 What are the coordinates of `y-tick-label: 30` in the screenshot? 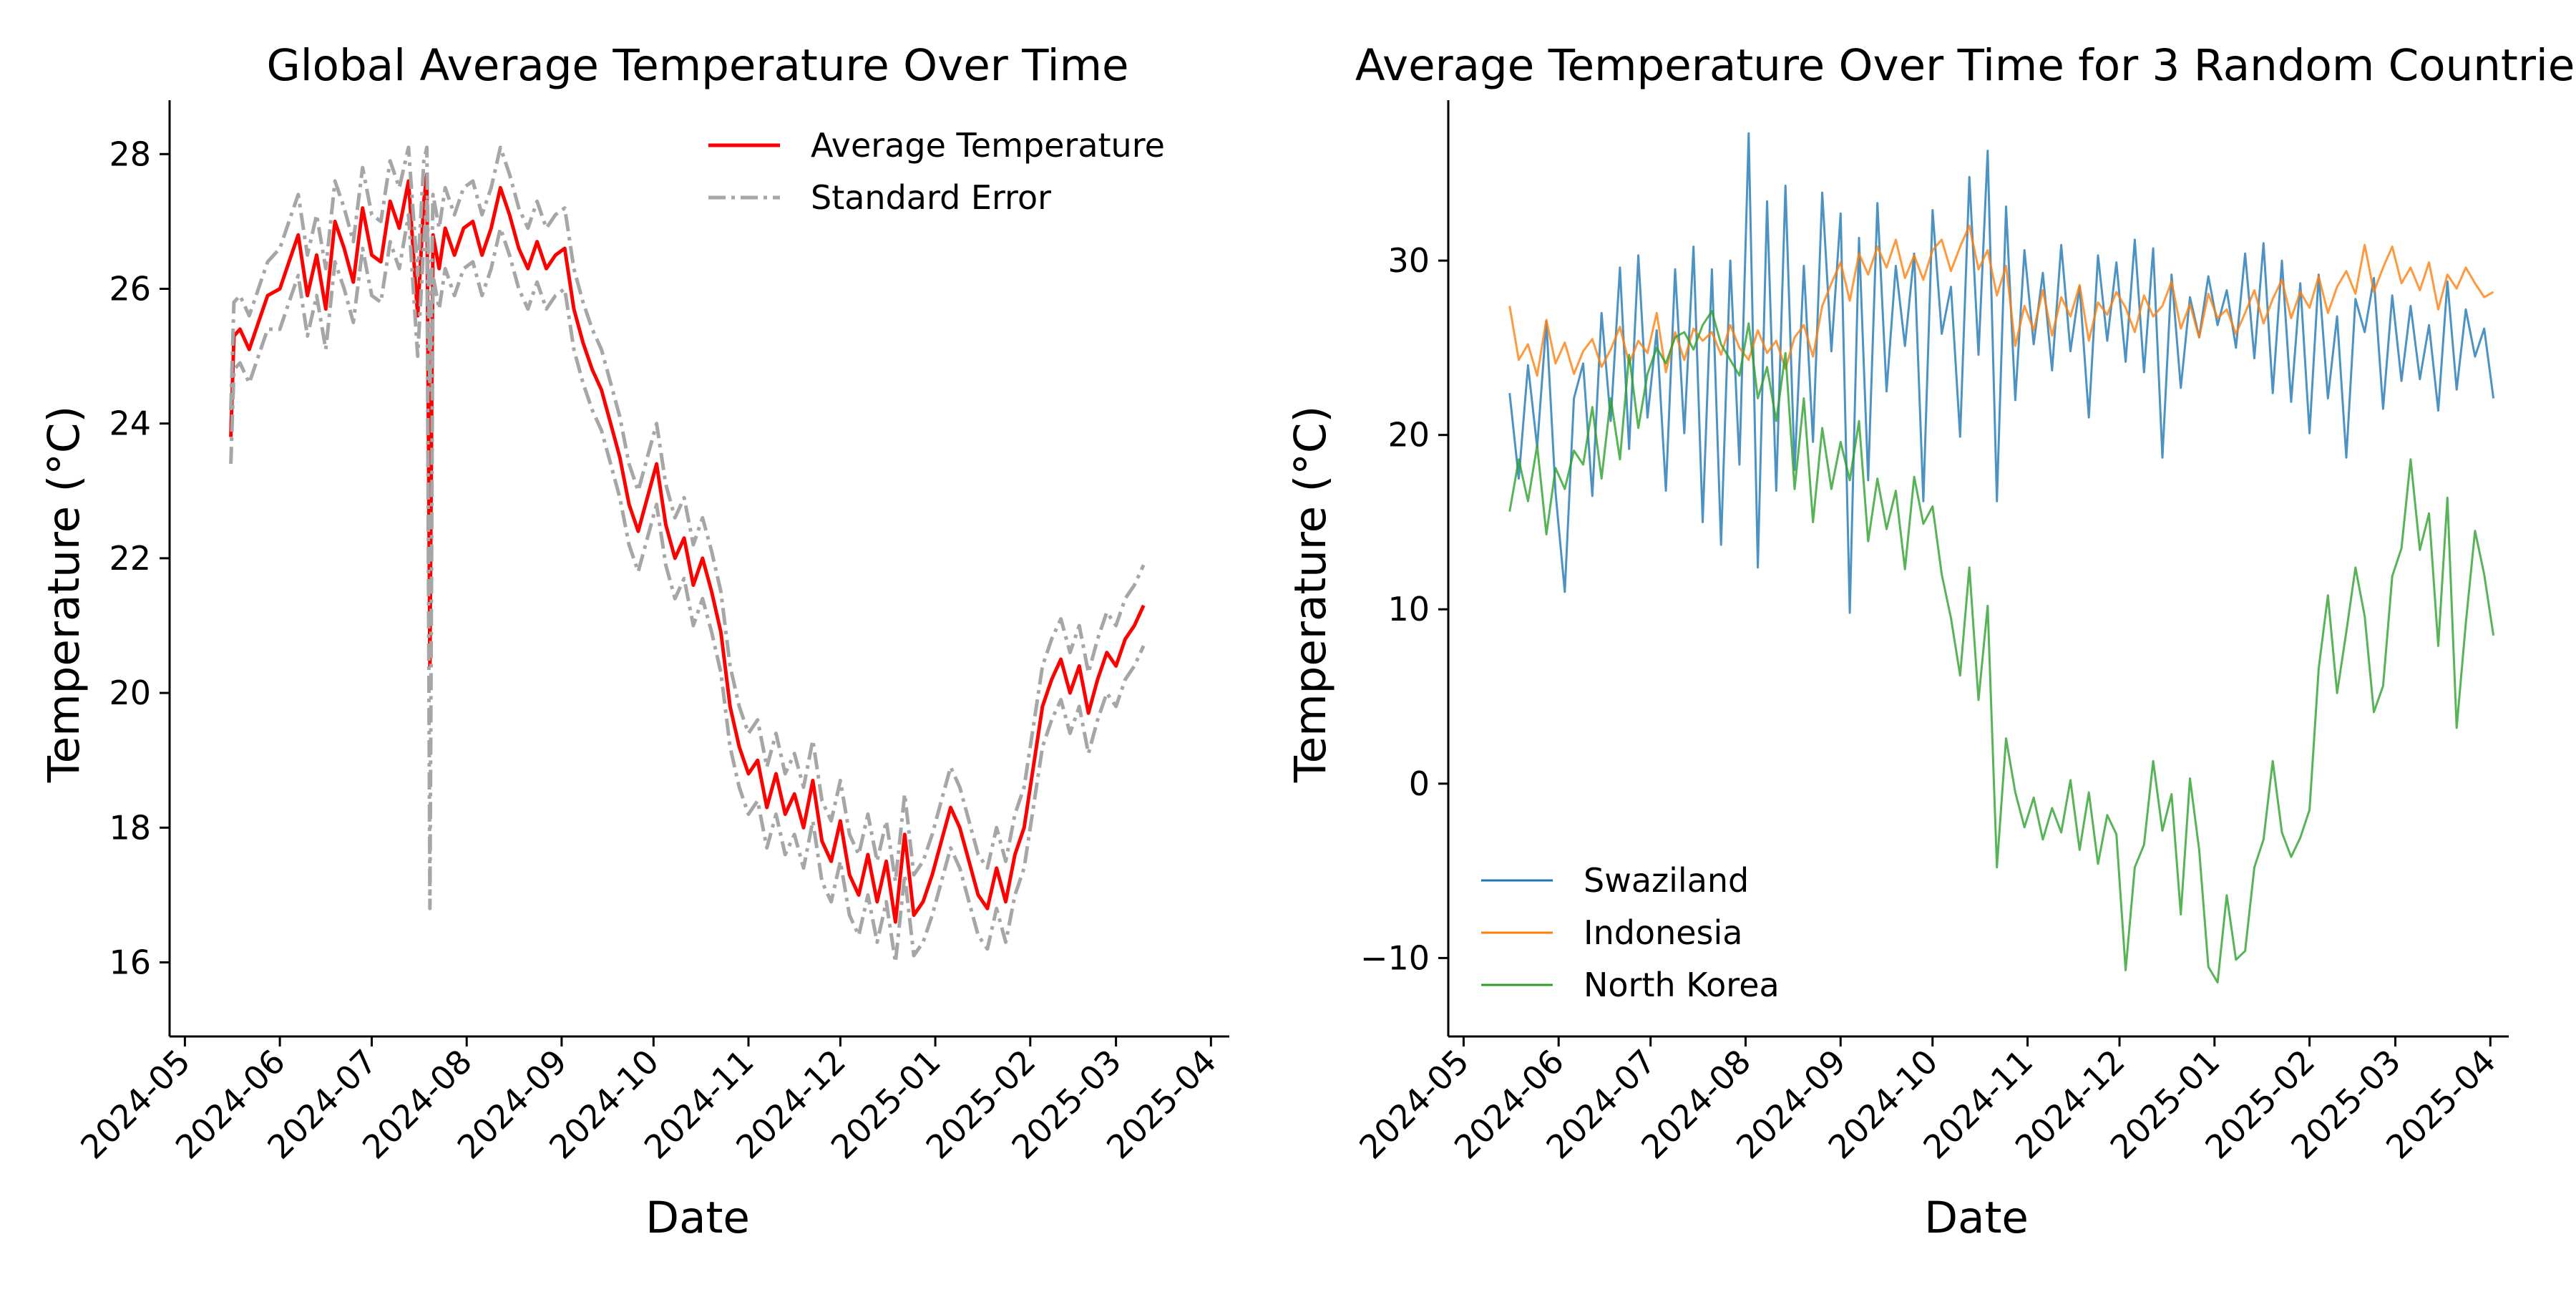 It's located at (1408, 260).